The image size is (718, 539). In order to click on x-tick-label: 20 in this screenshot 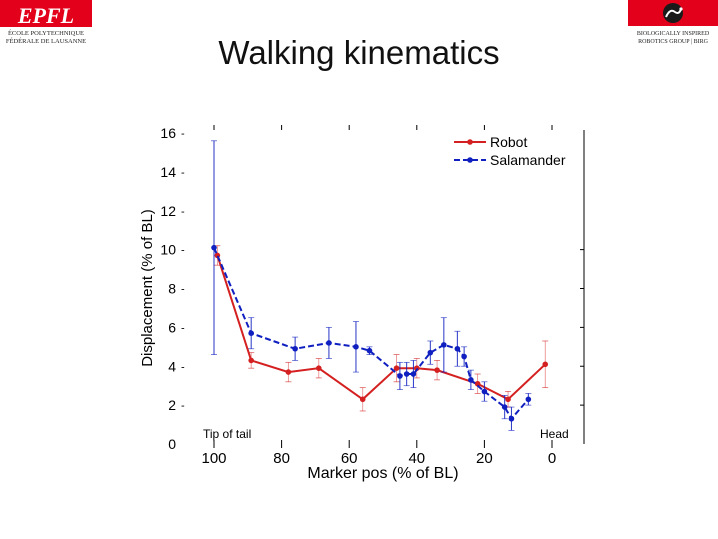, I will do `click(484, 458)`.